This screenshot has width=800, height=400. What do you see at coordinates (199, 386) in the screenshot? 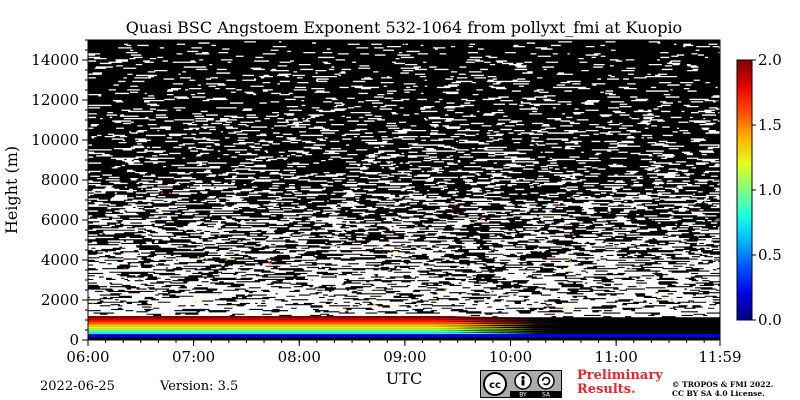
I see `version-label: Version: 3.5` at bounding box center [199, 386].